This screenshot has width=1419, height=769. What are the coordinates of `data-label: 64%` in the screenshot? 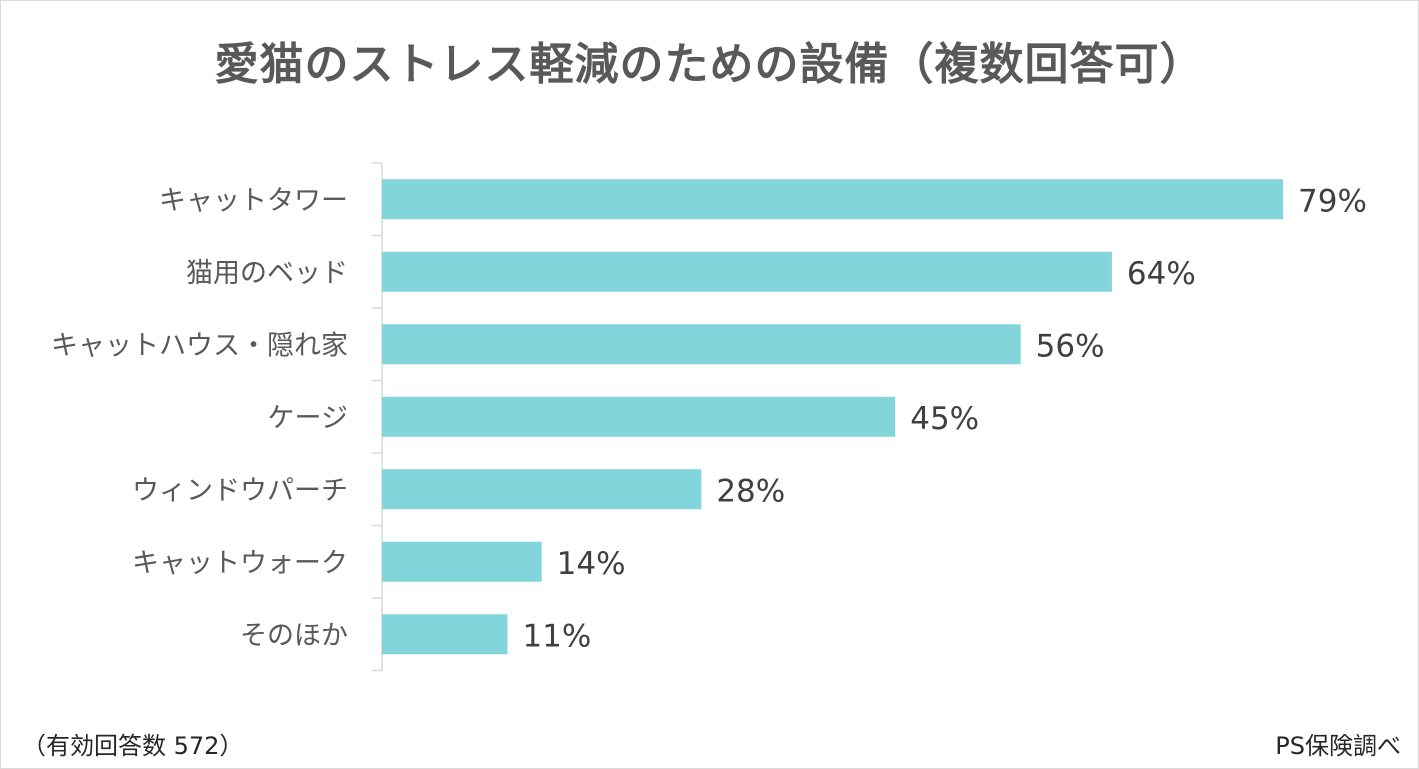 It's located at (1161, 274).